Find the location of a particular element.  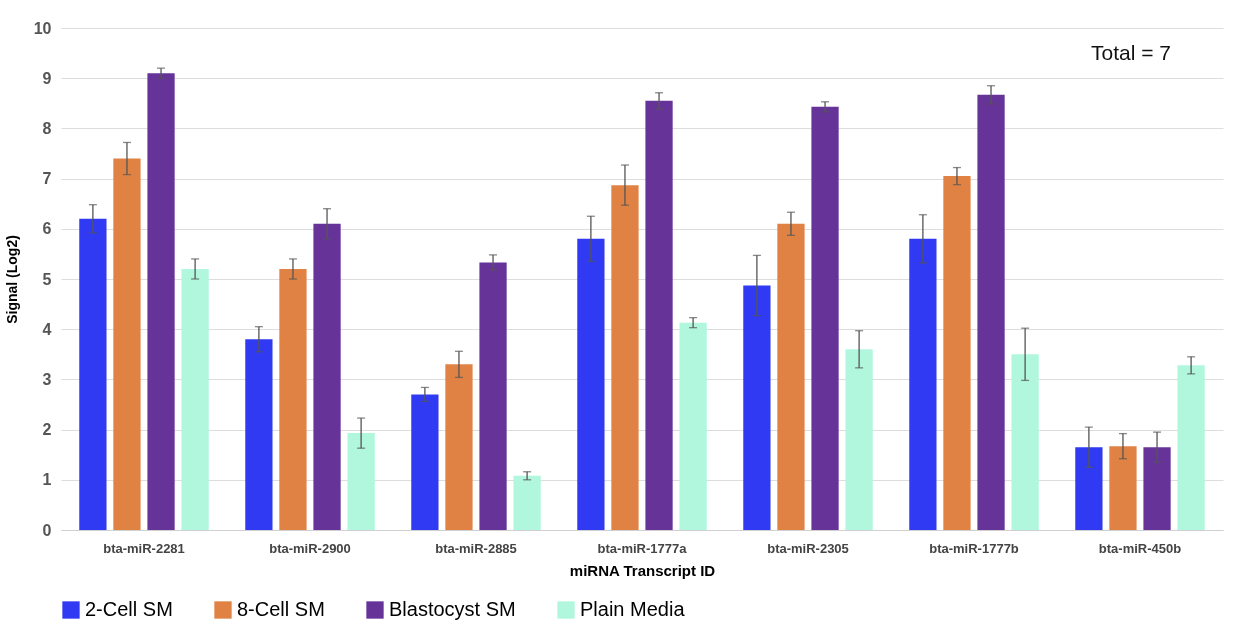

x-tick-label: bta-miR-2305 is located at coordinates (808, 548).